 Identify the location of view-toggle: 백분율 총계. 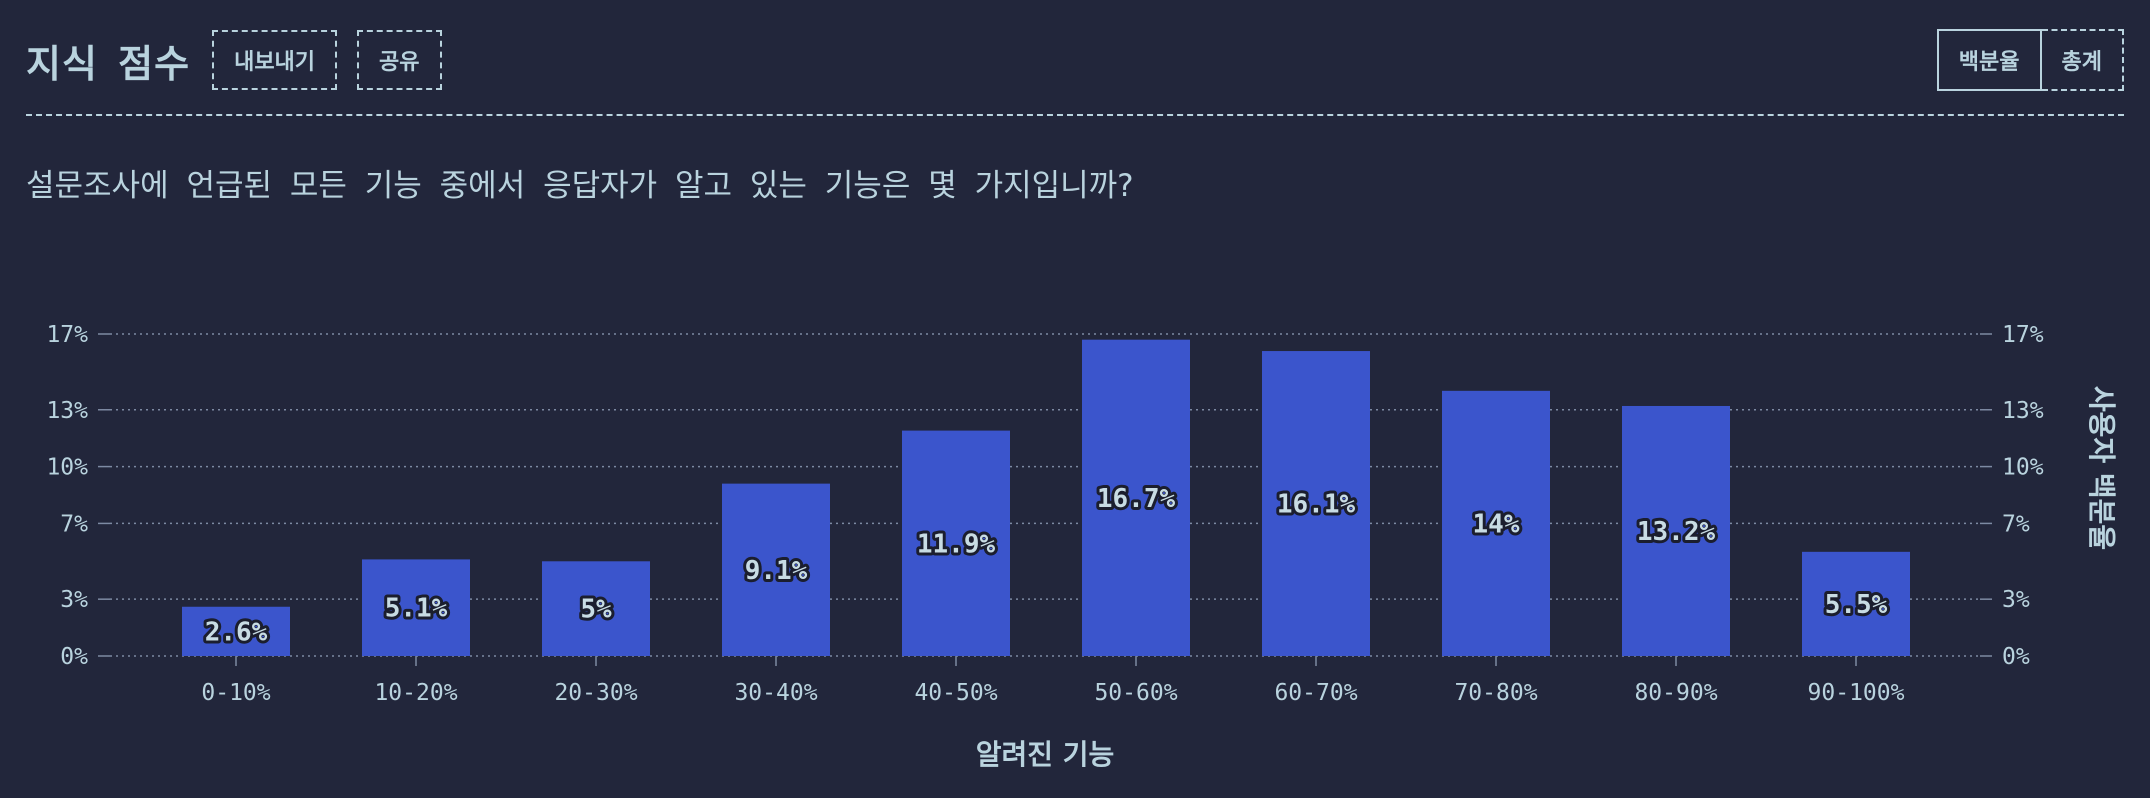
(2030, 60).